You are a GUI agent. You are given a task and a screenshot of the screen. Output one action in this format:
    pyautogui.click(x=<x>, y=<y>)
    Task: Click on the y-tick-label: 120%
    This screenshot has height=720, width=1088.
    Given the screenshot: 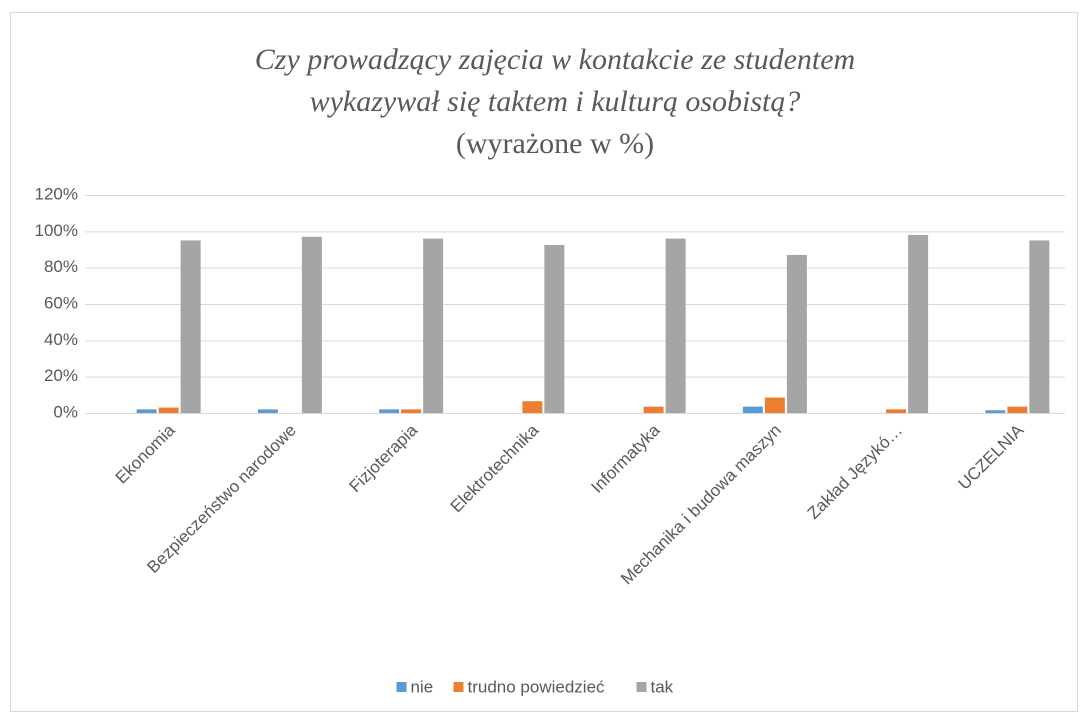 What is the action you would take?
    pyautogui.click(x=56, y=193)
    